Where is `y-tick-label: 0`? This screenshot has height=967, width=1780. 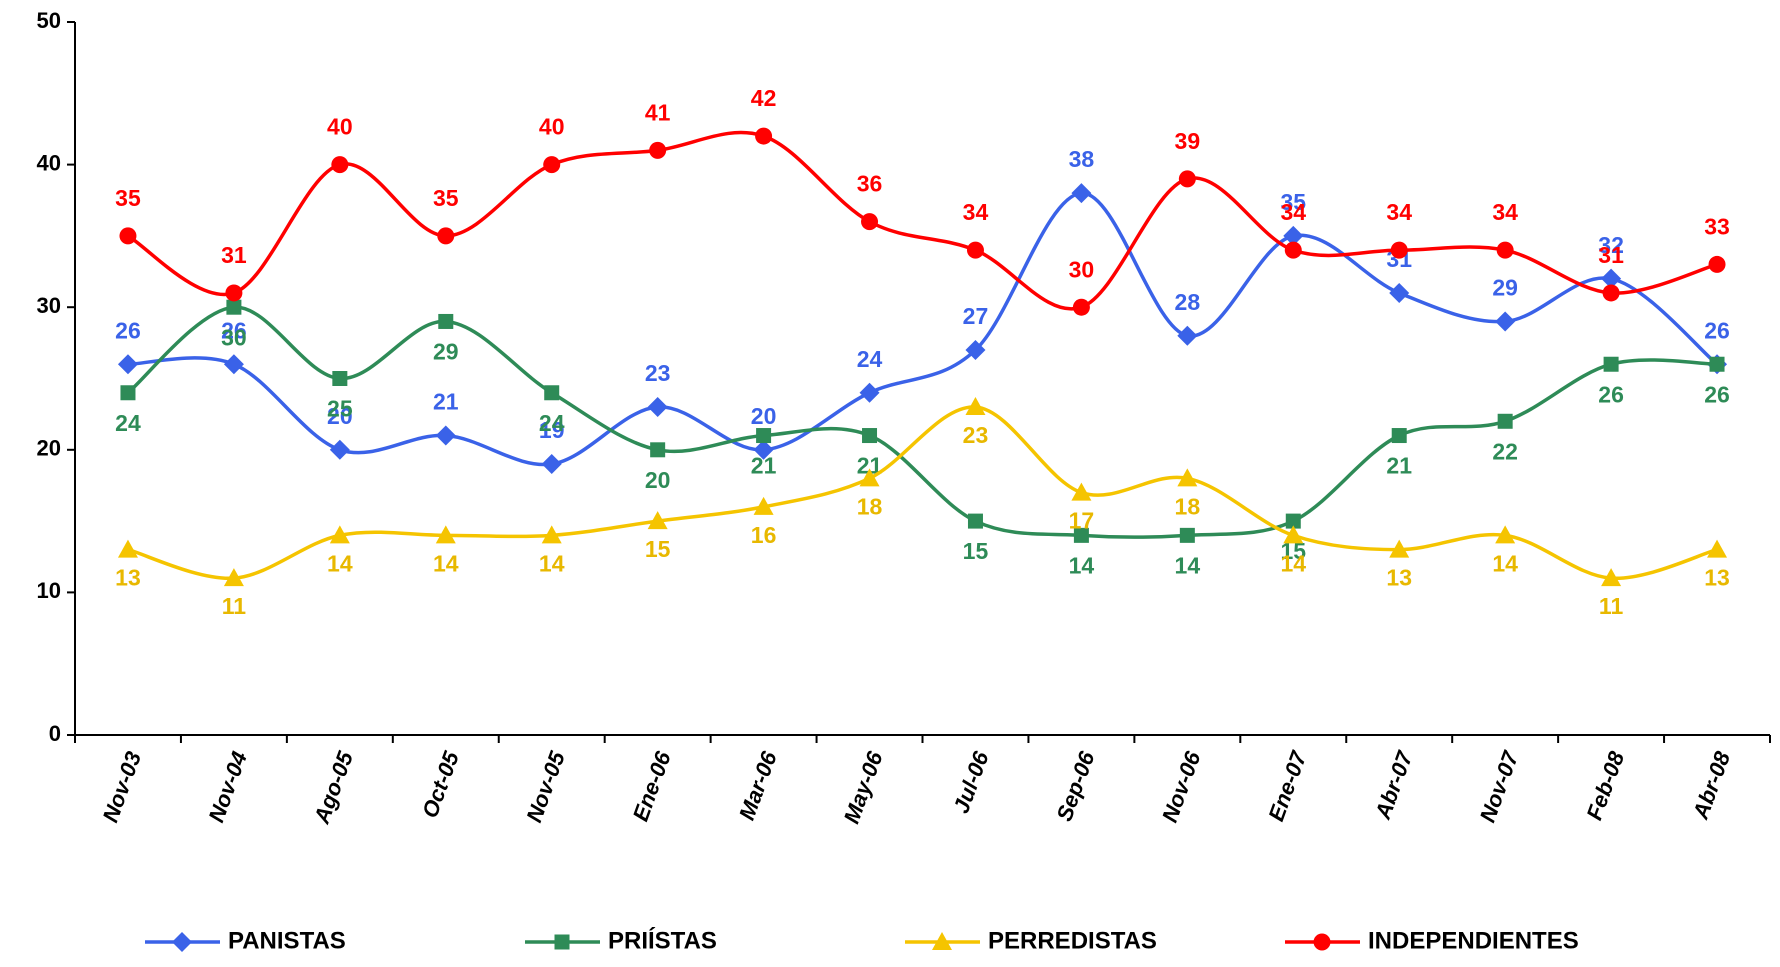
y-tick-label: 0 is located at coordinates (55, 733).